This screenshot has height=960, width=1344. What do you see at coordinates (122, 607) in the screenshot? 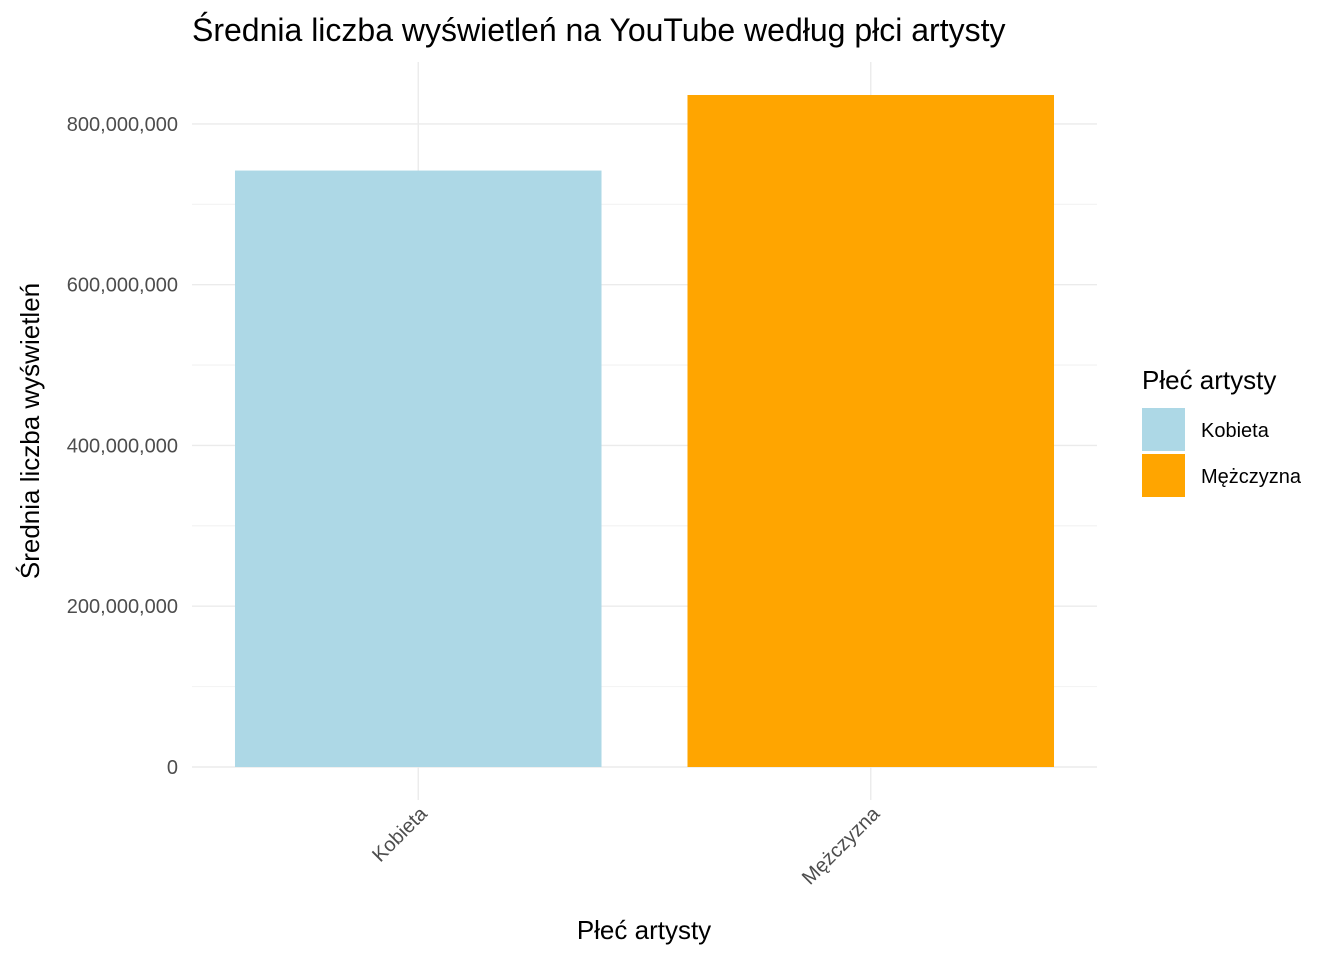
I see `y-tick-label: 200,000,000` at bounding box center [122, 607].